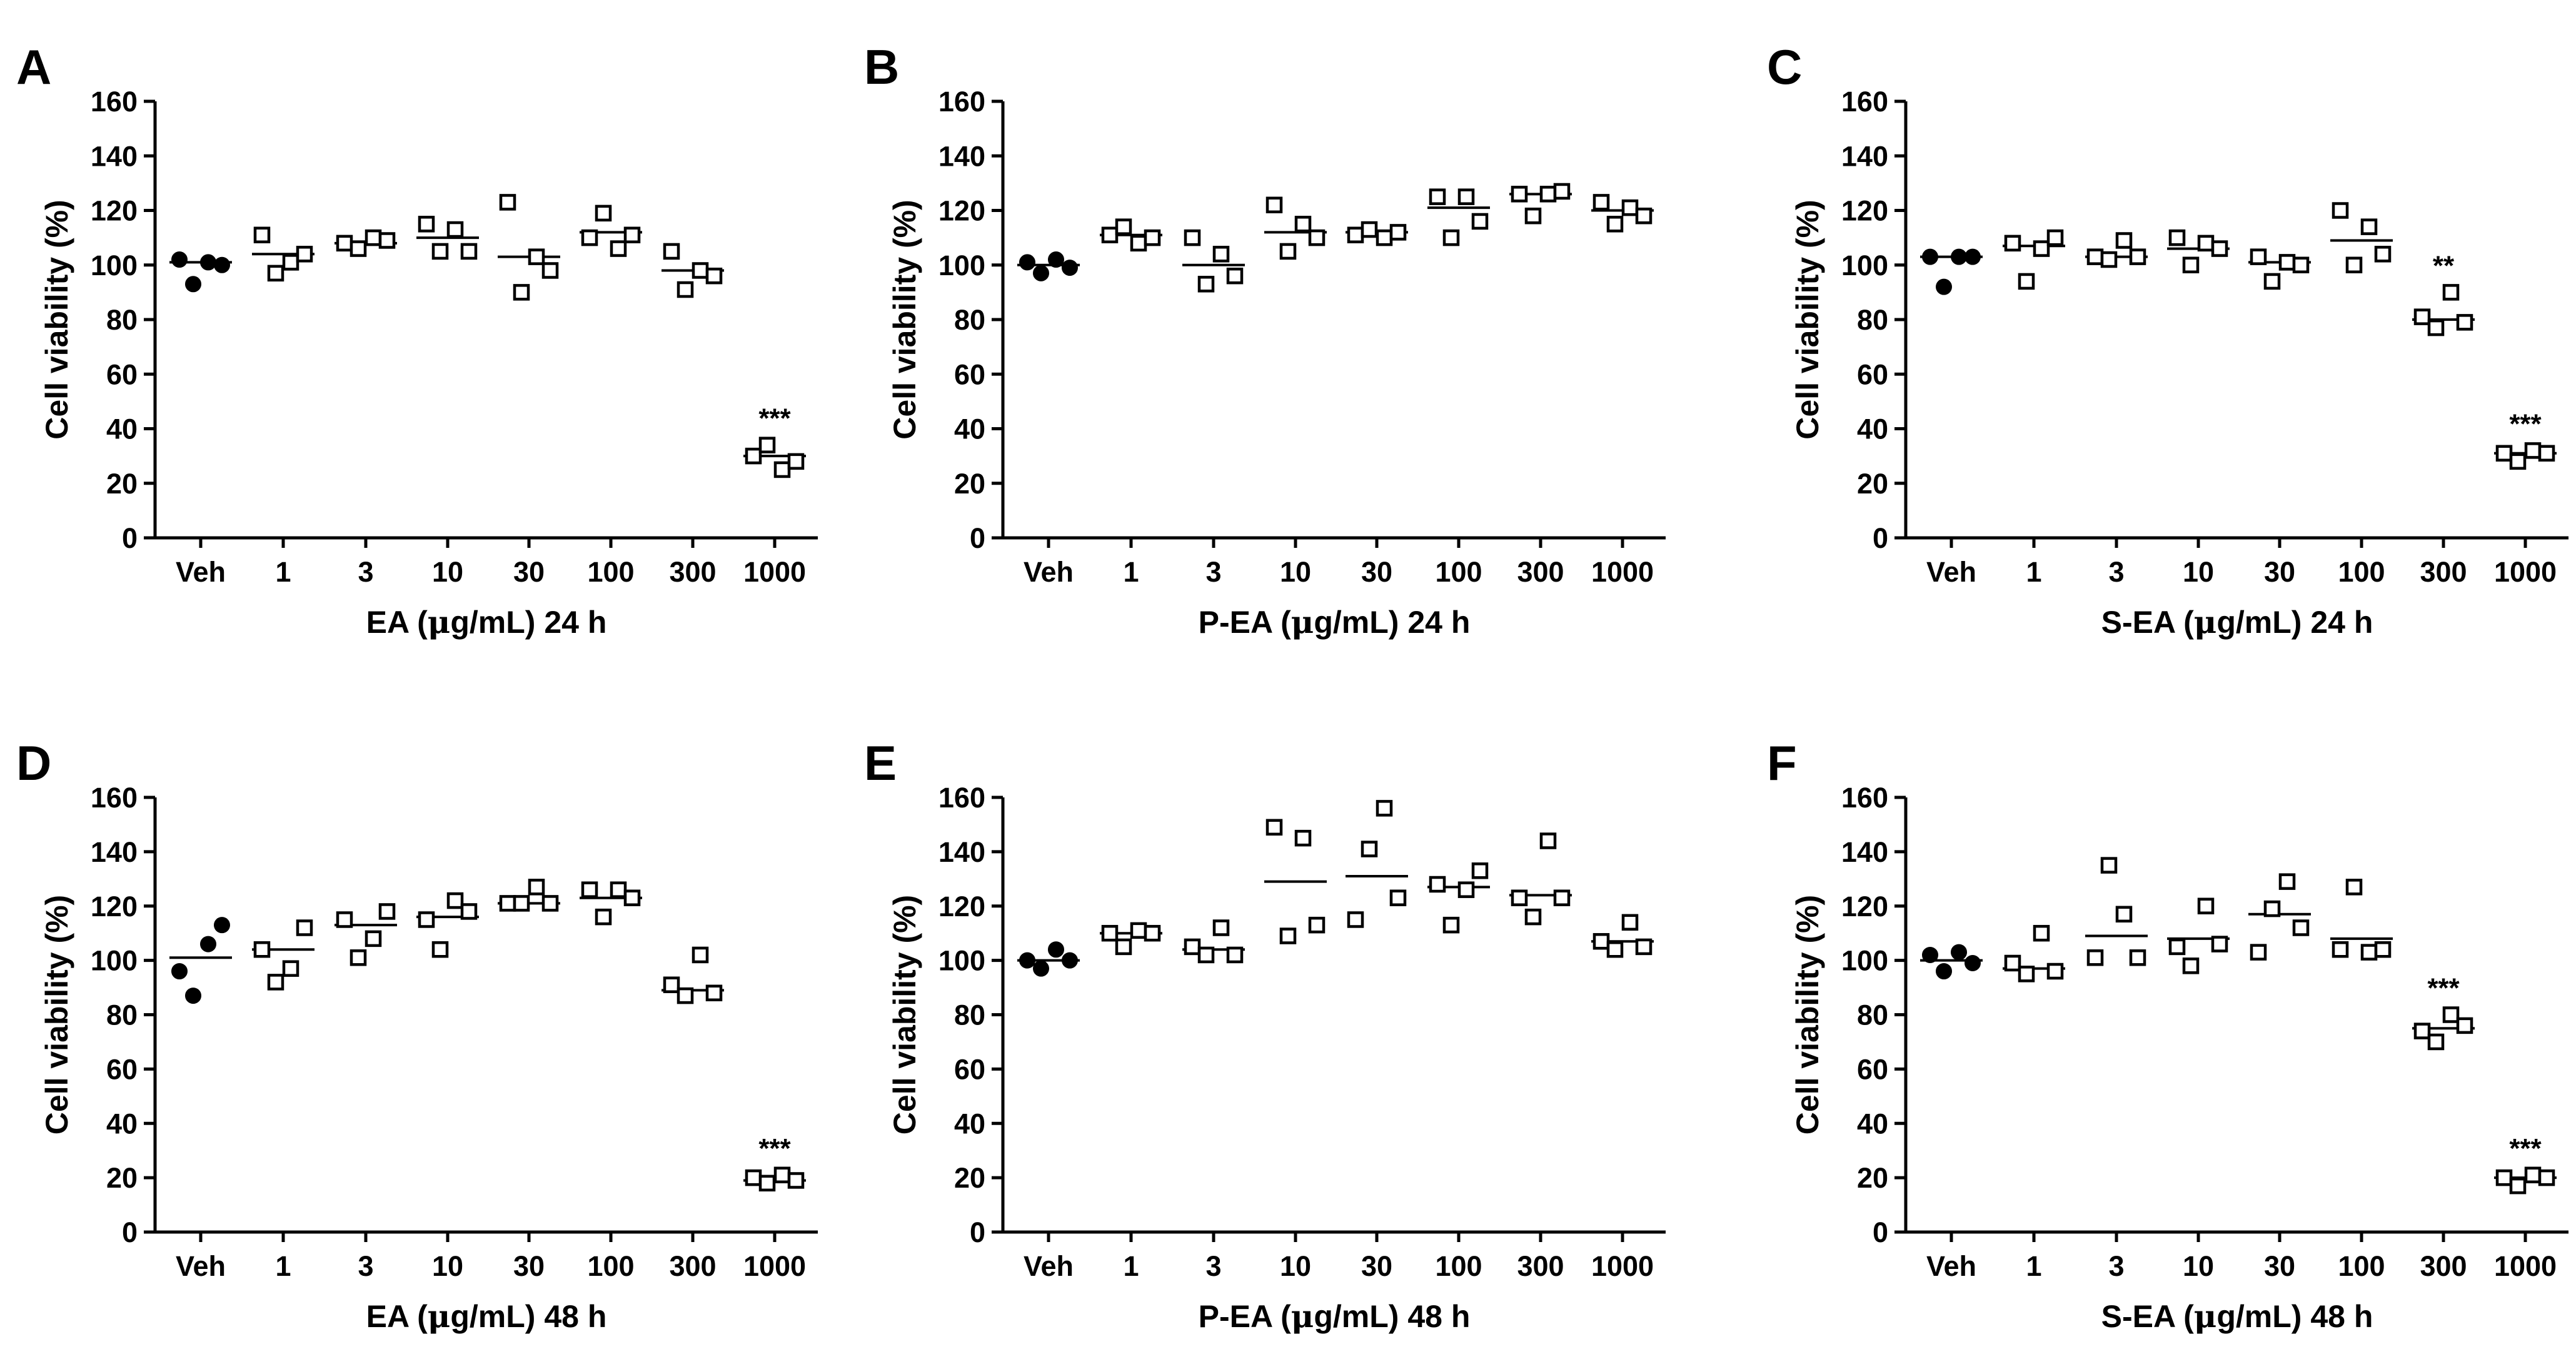 This screenshot has width=2576, height=1354. Describe the element at coordinates (692, 1266) in the screenshot. I see `x-tick-label: 300` at that location.